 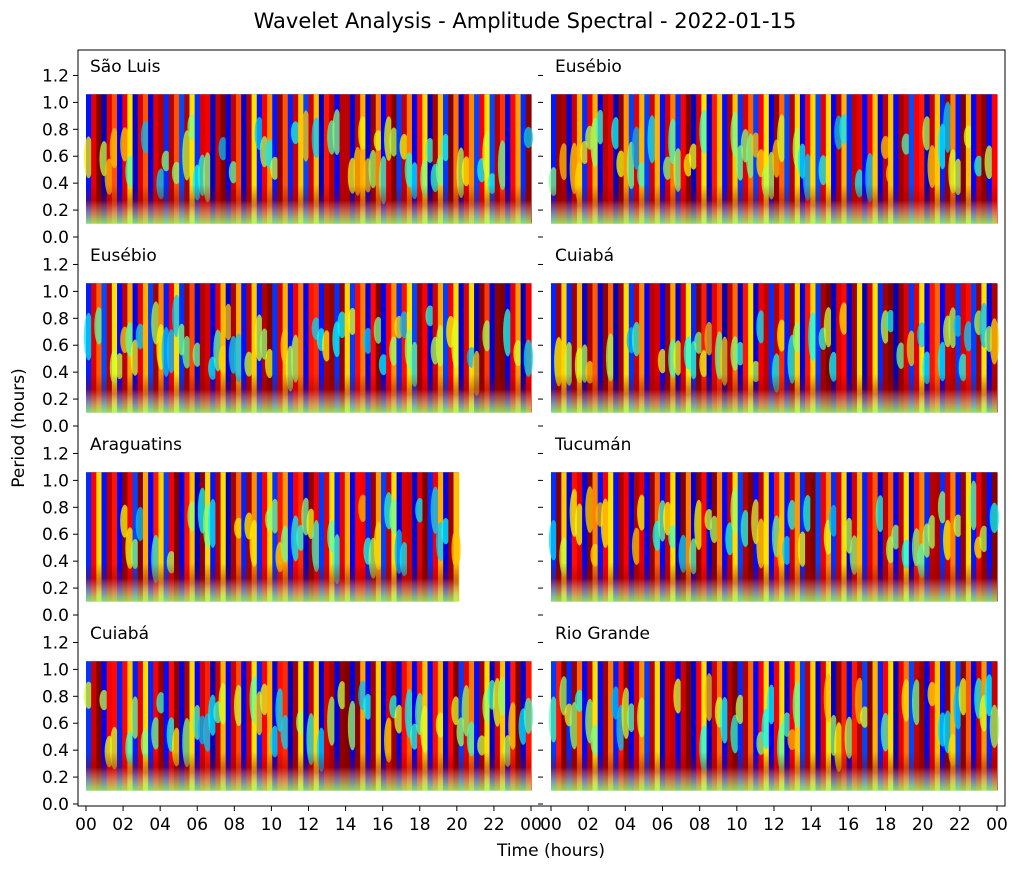 What do you see at coordinates (592, 445) in the screenshot?
I see `station-label: Tucumán` at bounding box center [592, 445].